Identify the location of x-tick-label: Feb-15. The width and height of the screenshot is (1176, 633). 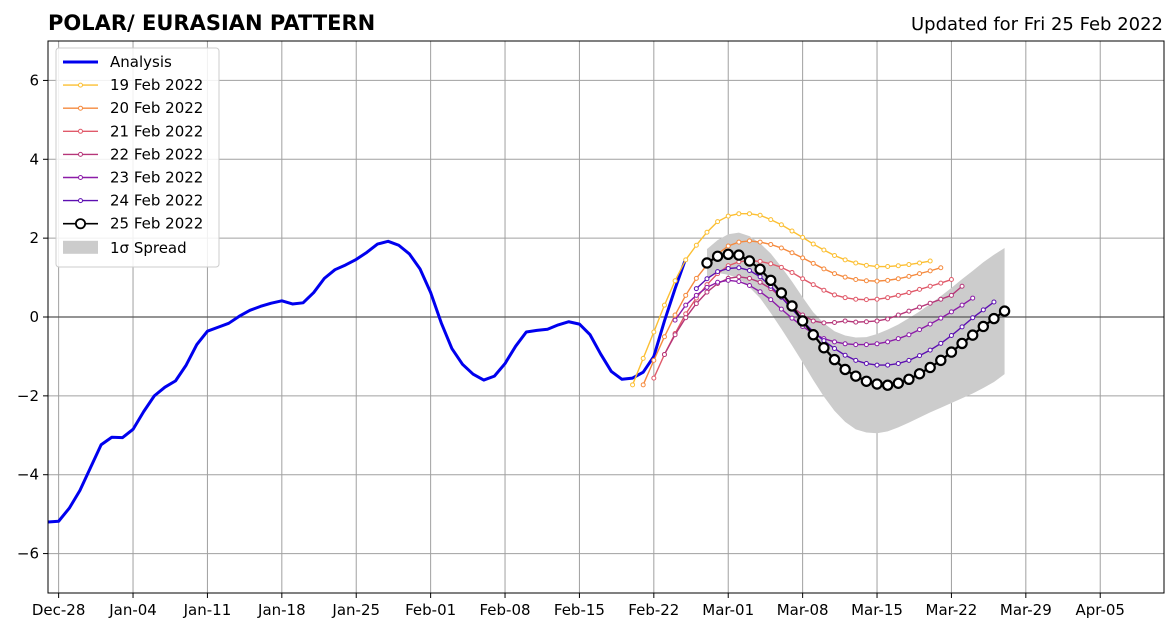
(579, 610).